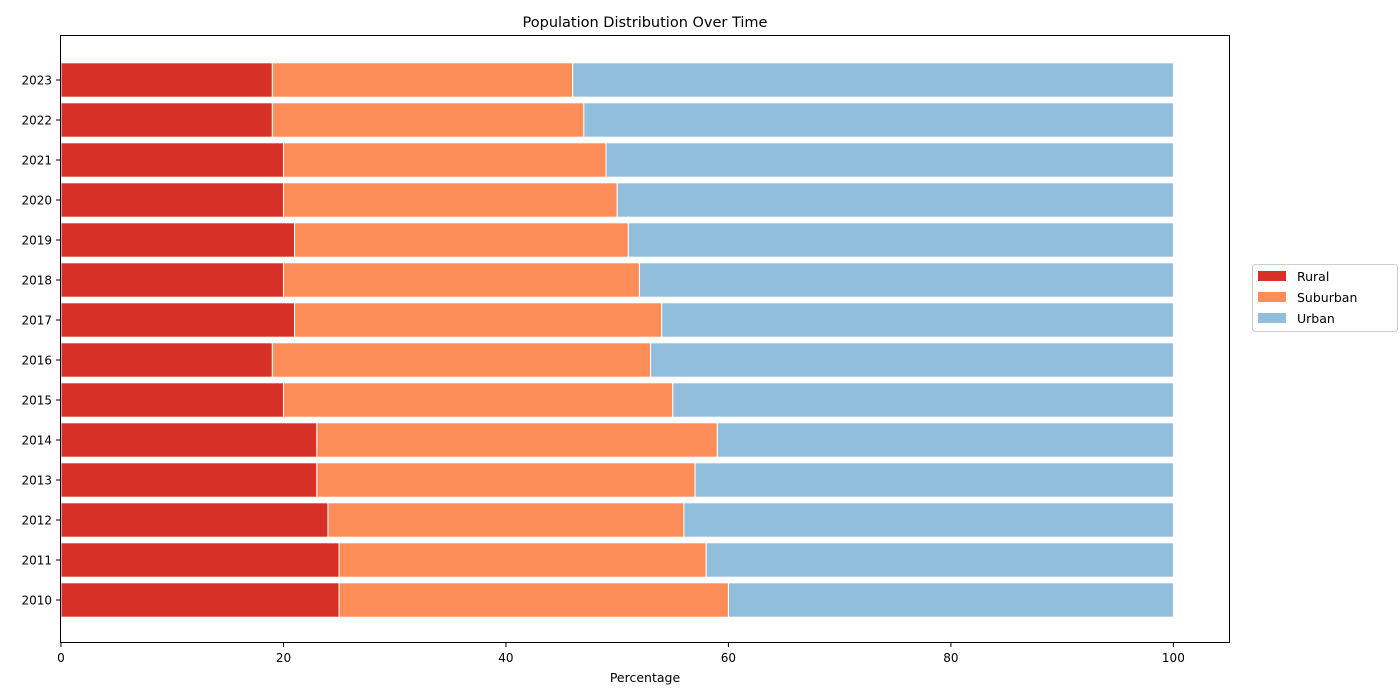 This screenshot has height=700, width=1400. What do you see at coordinates (728, 658) in the screenshot?
I see `x-tick-label-60: 60` at bounding box center [728, 658].